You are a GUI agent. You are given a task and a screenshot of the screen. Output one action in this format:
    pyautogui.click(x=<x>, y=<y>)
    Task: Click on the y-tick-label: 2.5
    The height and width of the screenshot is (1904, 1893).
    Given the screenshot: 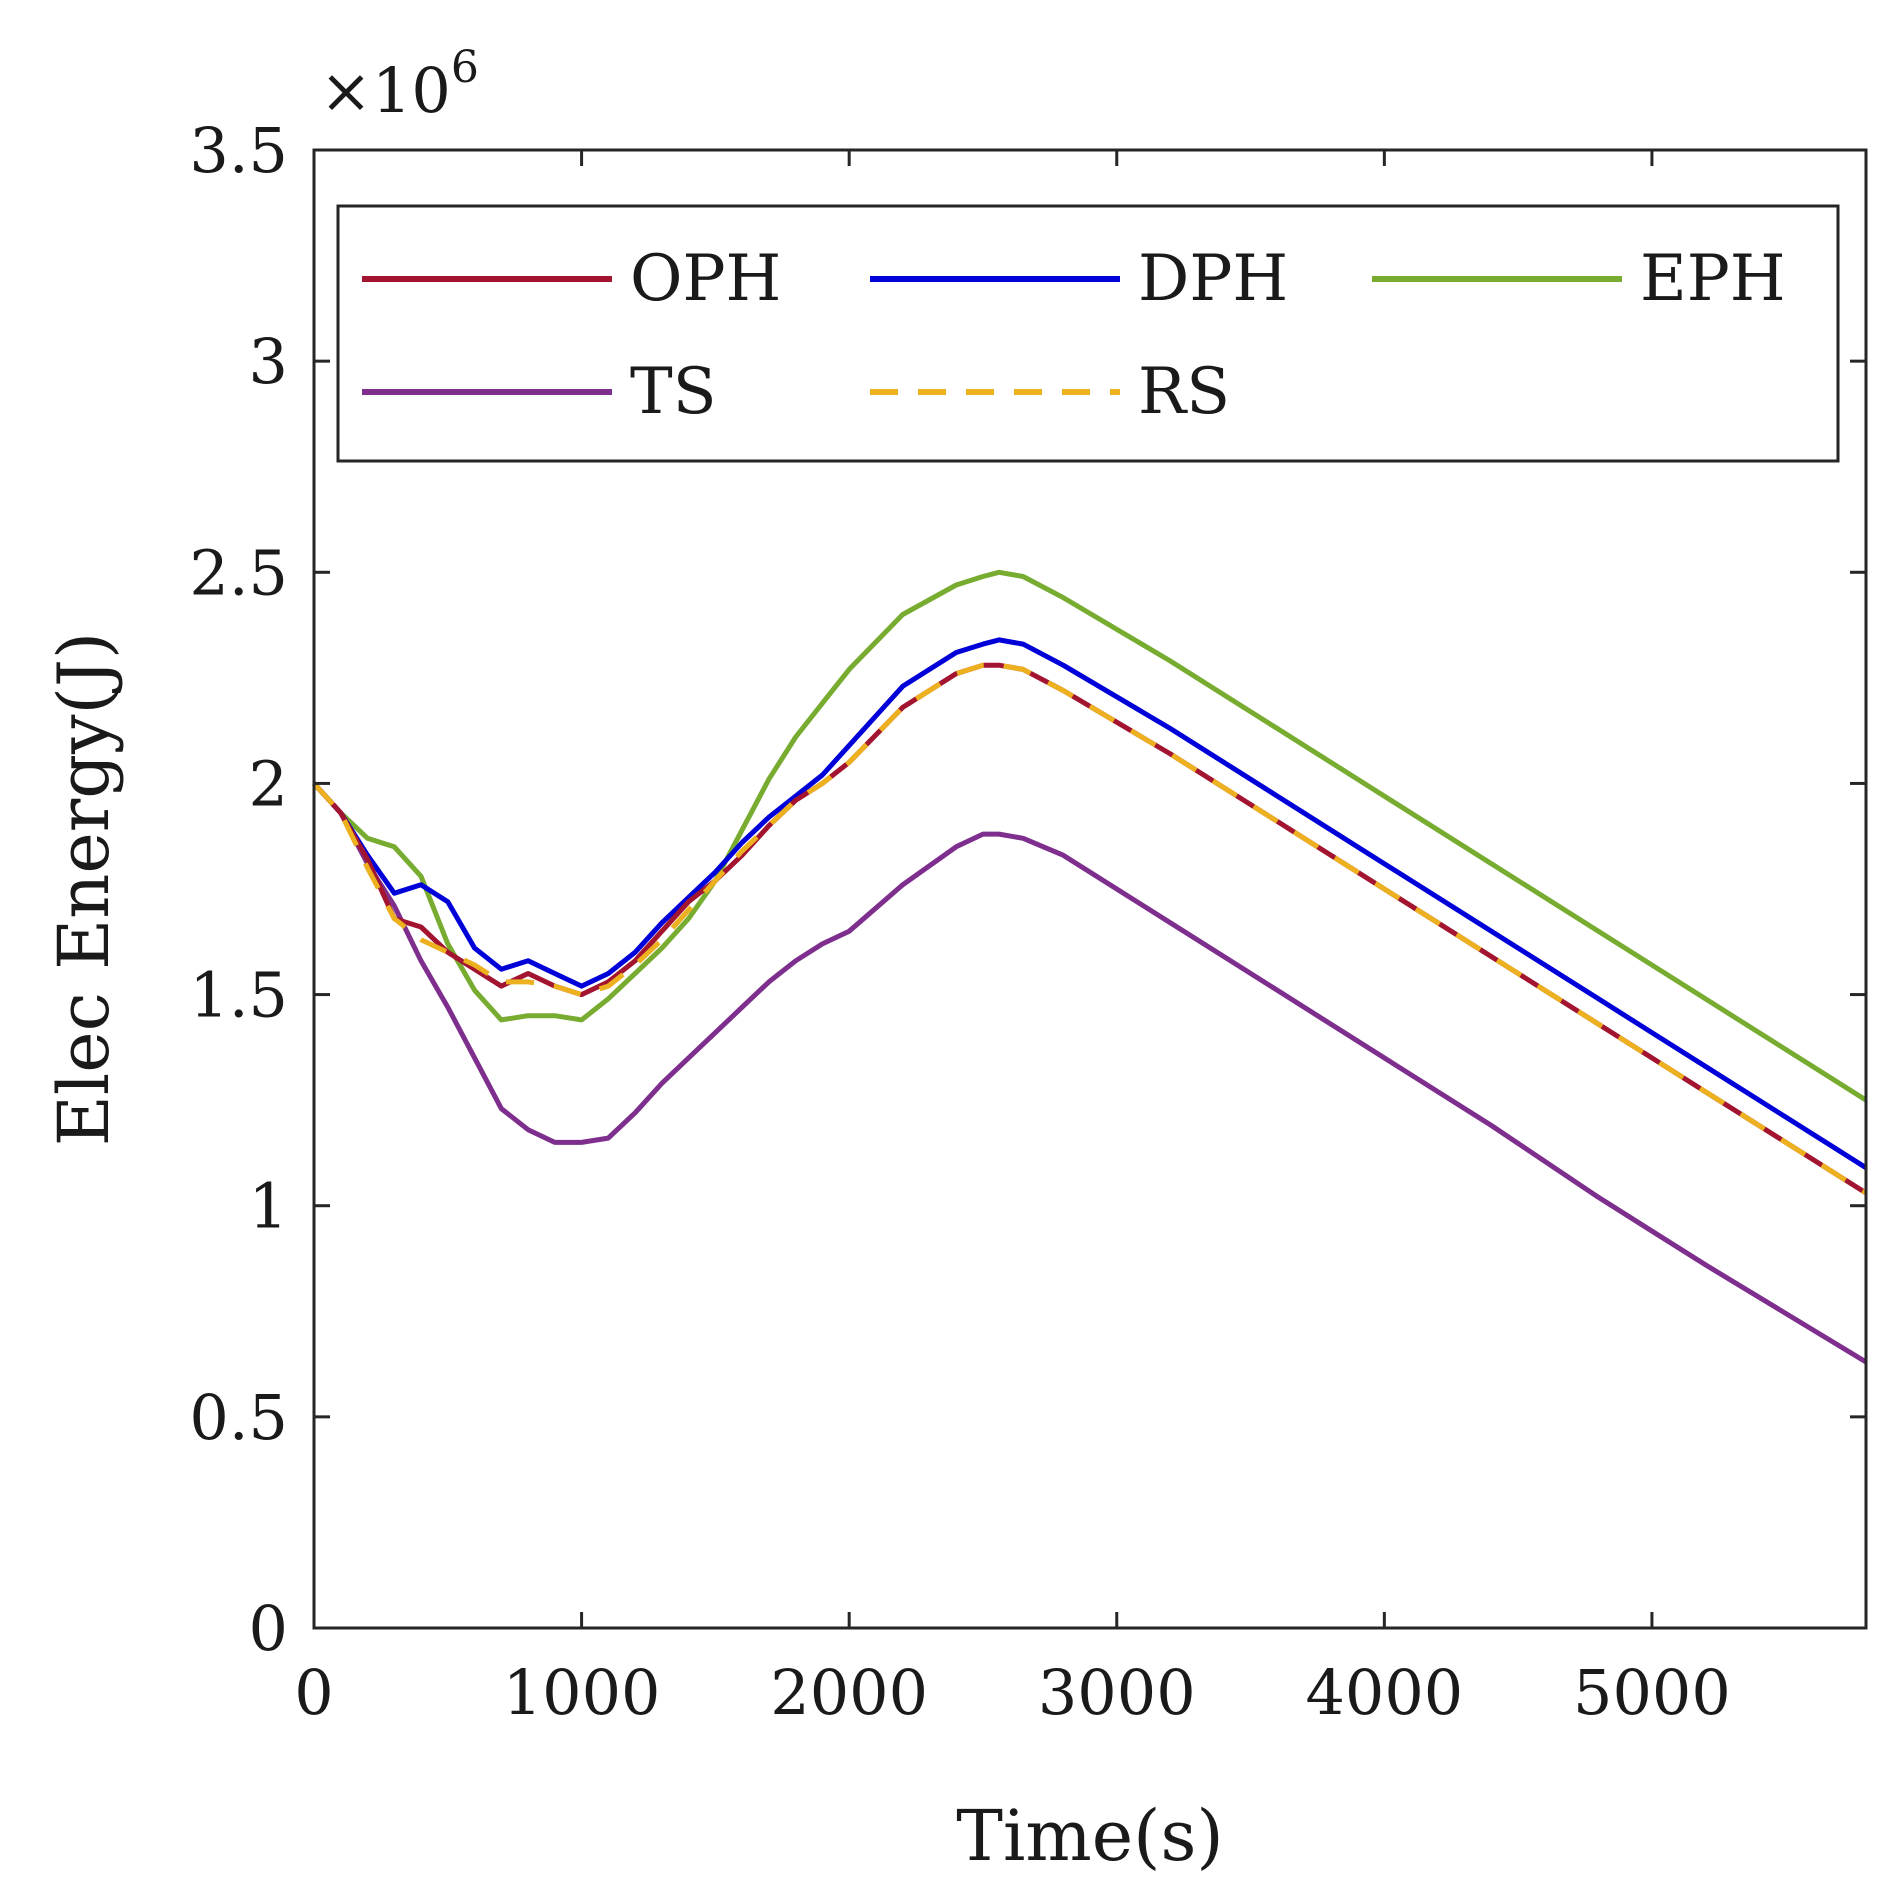 What is the action you would take?
    pyautogui.click(x=238, y=572)
    